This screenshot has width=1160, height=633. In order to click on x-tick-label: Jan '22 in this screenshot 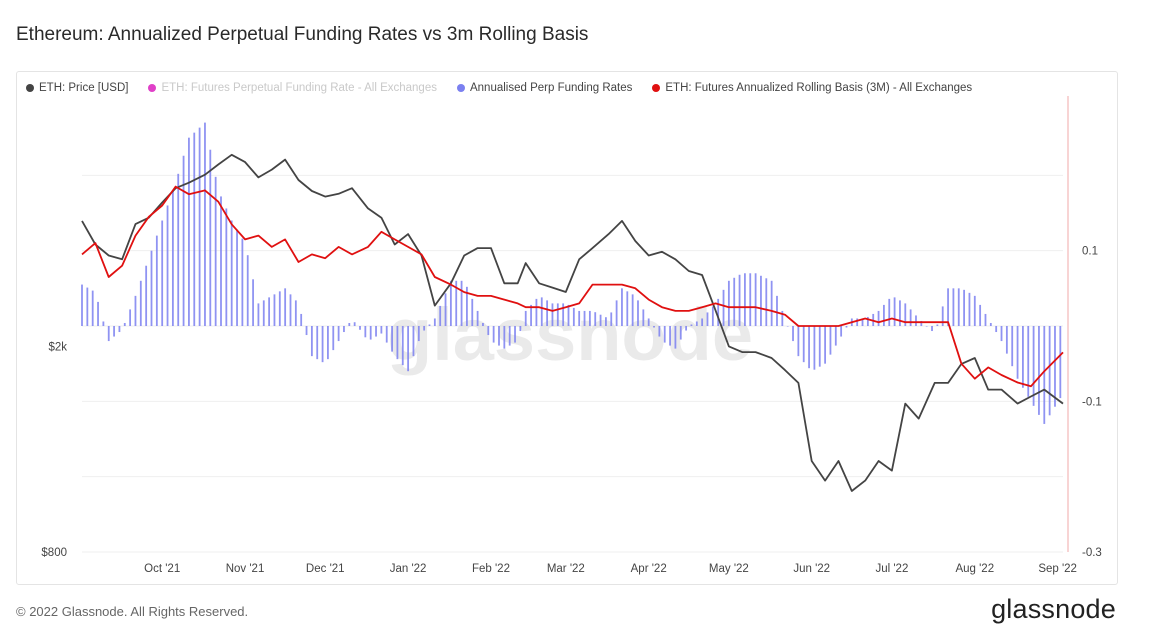, I will do `click(408, 569)`.